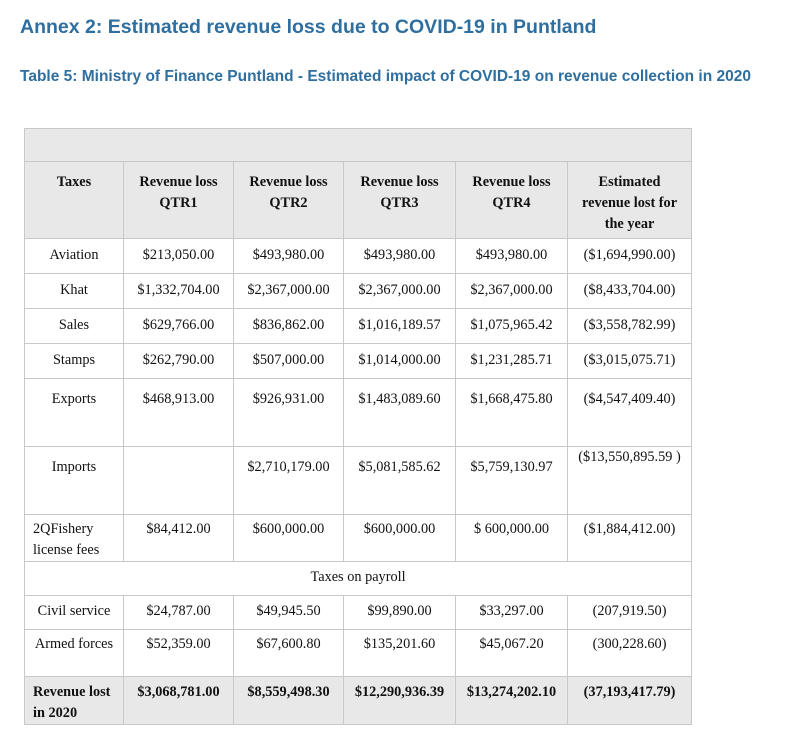 The height and width of the screenshot is (742, 801). What do you see at coordinates (399, 412) in the screenshot?
I see `row-q3: $1,483,089.60` at bounding box center [399, 412].